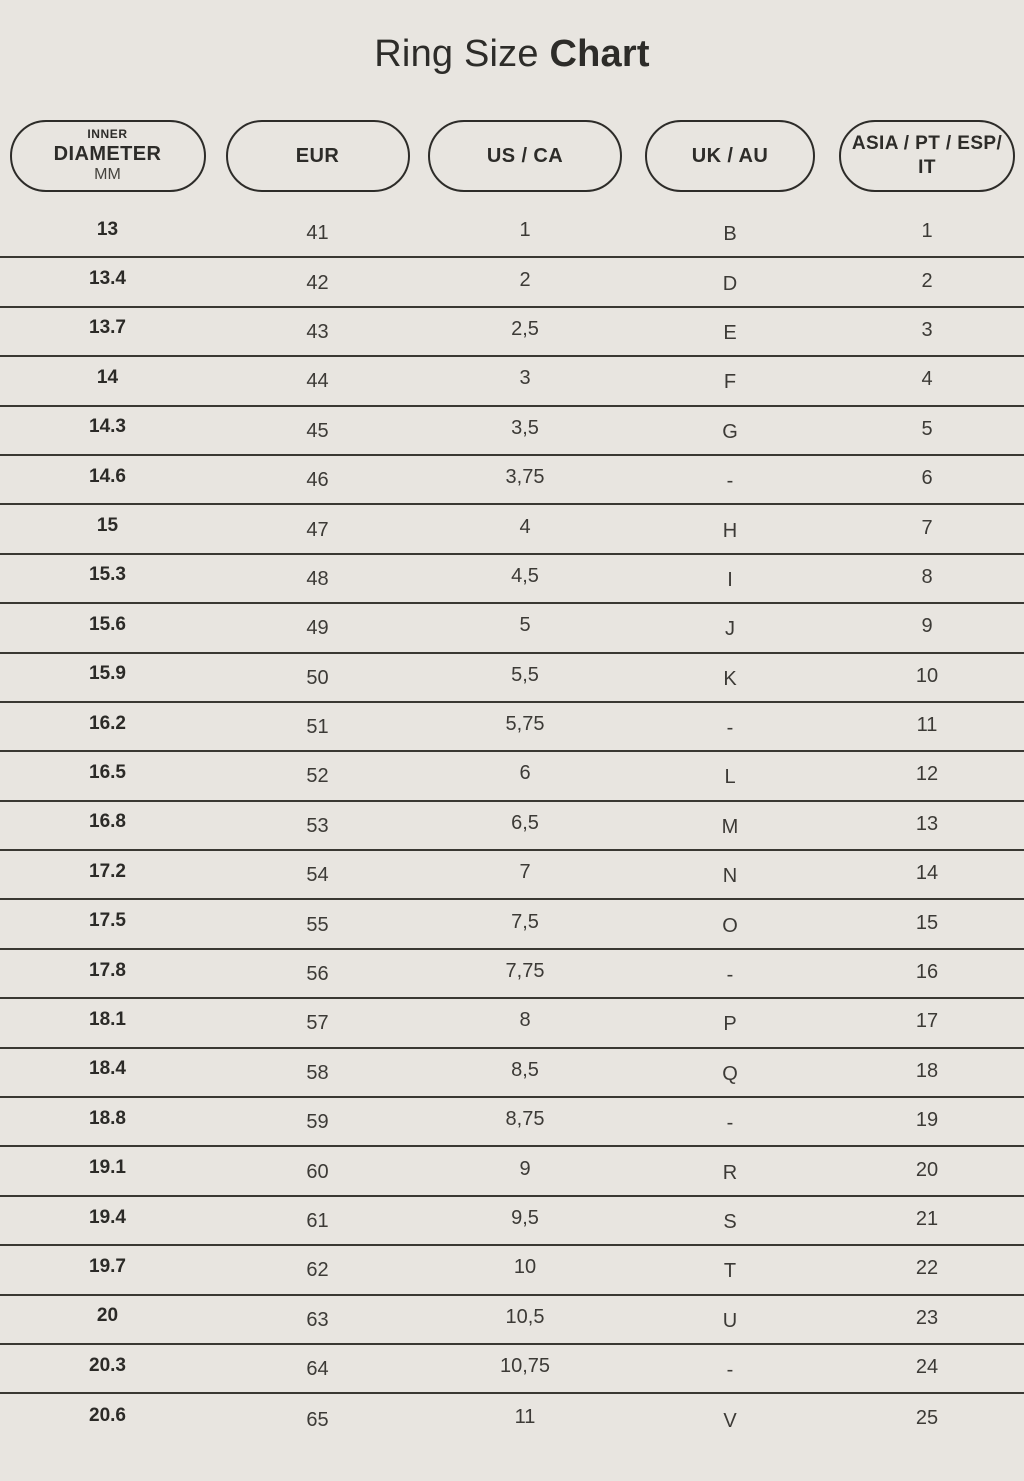  Describe the element at coordinates (512, 1271) in the screenshot. I see `table-row: 19.7 62 10 T 22` at that location.